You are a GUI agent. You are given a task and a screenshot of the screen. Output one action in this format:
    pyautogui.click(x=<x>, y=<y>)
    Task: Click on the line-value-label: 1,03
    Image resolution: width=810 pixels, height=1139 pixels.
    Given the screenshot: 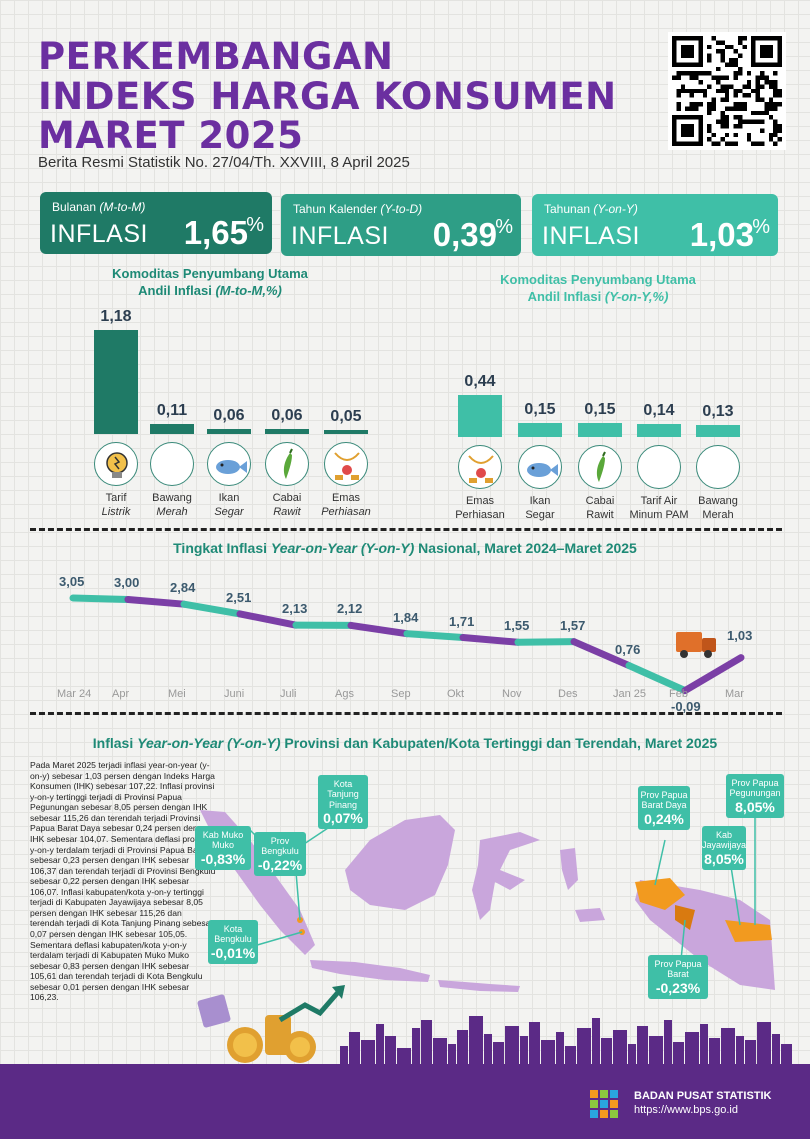 What is the action you would take?
    pyautogui.click(x=740, y=635)
    